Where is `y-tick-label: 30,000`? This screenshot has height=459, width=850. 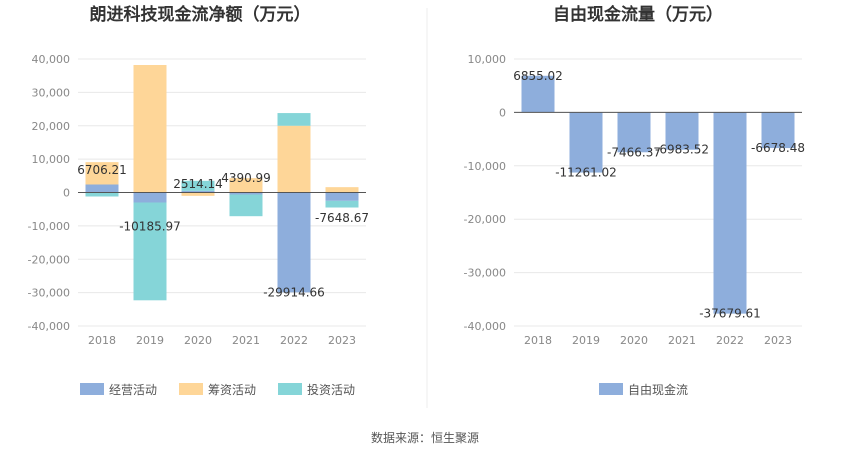 y-tick-label: 30,000 is located at coordinates (51, 92).